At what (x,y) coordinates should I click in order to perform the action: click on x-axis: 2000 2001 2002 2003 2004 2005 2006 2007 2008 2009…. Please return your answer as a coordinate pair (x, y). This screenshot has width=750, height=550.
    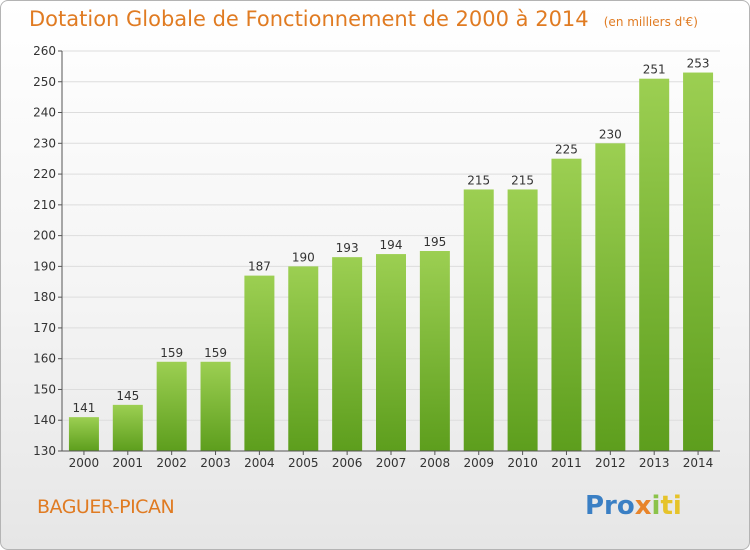
    Looking at the image, I should click on (391, 460).